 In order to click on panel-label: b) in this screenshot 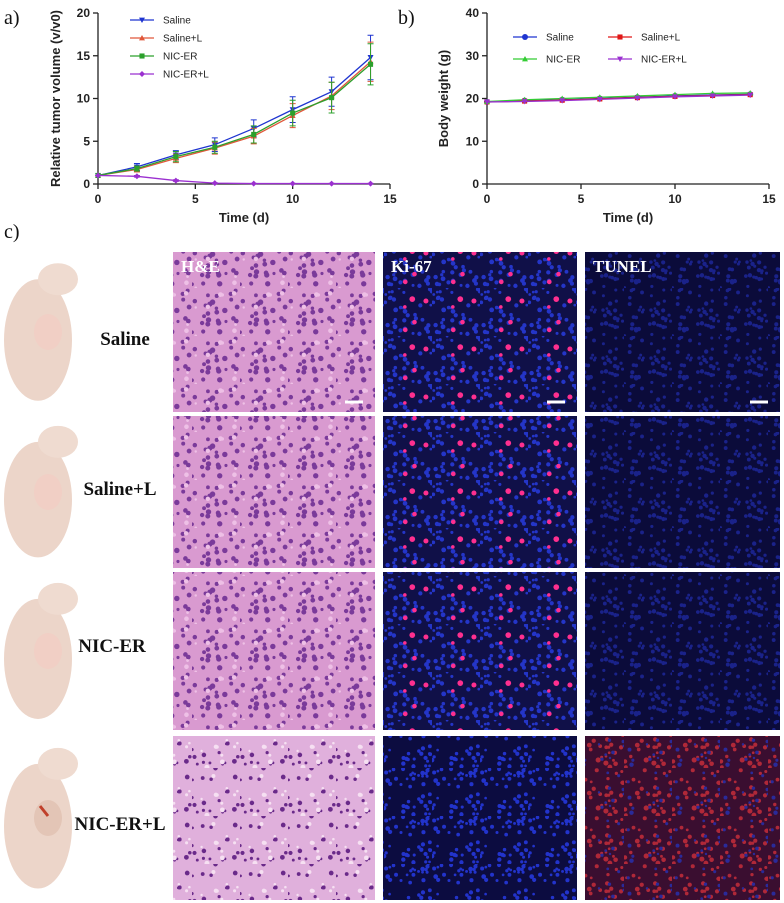, I will do `click(406, 18)`.